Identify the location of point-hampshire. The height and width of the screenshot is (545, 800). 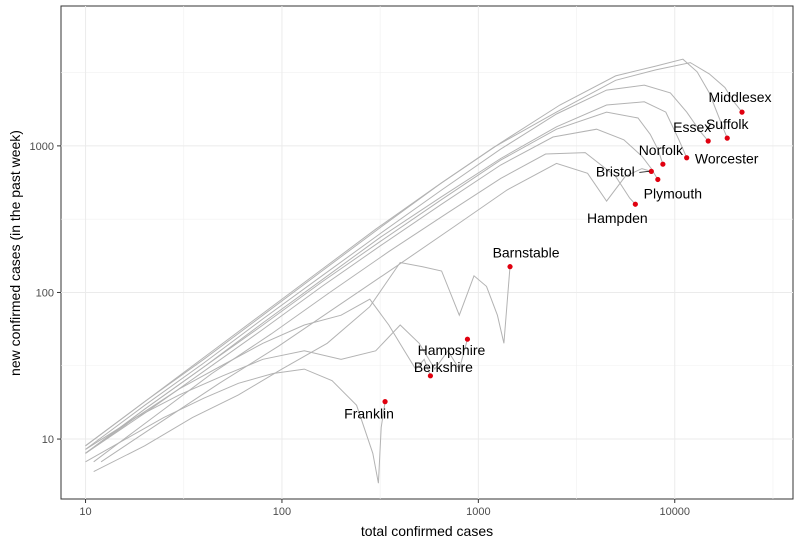
(467, 339).